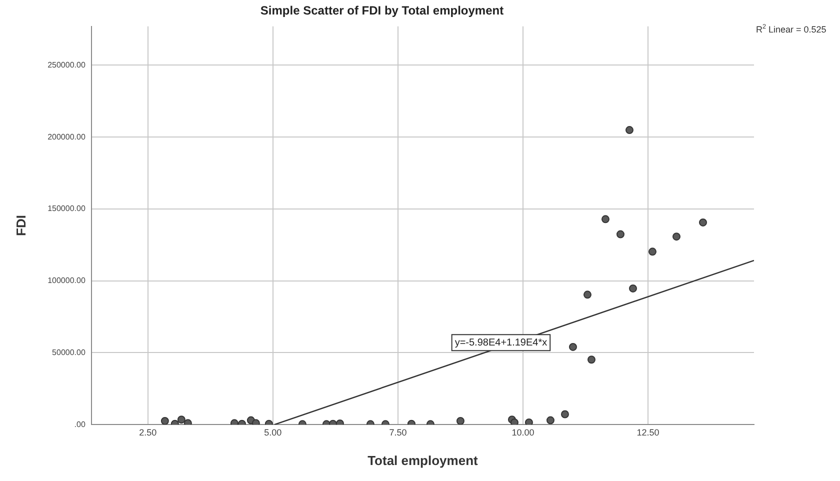  What do you see at coordinates (20, 225) in the screenshot?
I see `y-axis-title: FDI` at bounding box center [20, 225].